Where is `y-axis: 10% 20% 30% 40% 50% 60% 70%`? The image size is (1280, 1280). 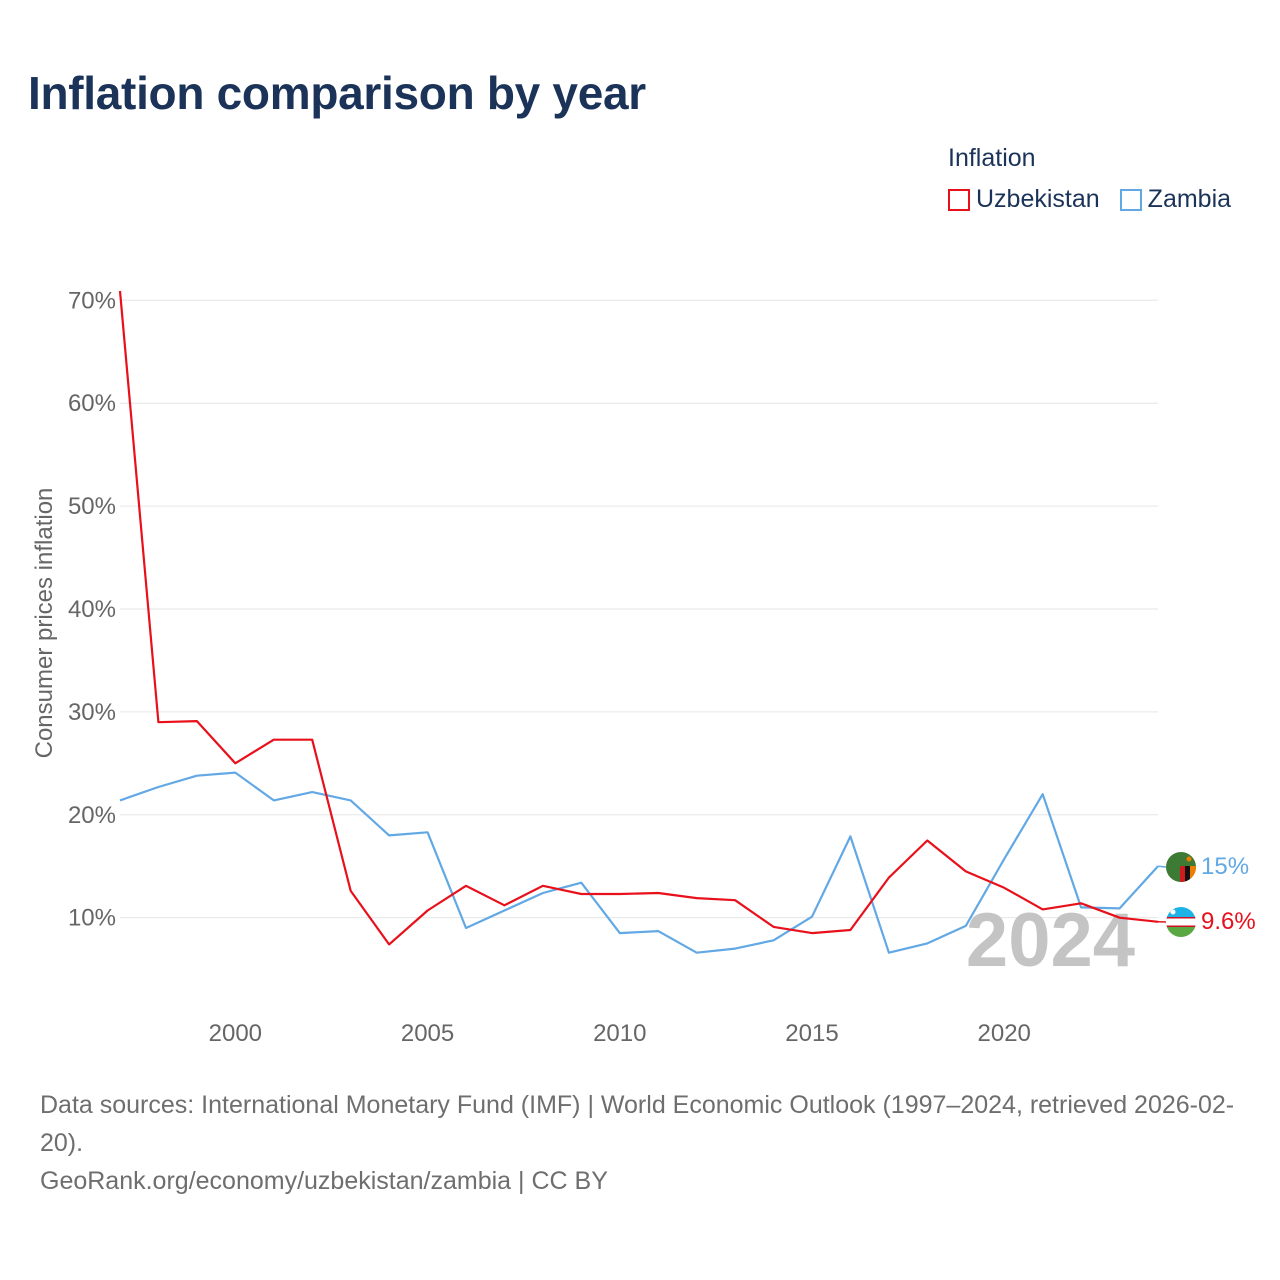 y-axis: 10% 20% 30% 40% 50% 60% 70% is located at coordinates (92, 609).